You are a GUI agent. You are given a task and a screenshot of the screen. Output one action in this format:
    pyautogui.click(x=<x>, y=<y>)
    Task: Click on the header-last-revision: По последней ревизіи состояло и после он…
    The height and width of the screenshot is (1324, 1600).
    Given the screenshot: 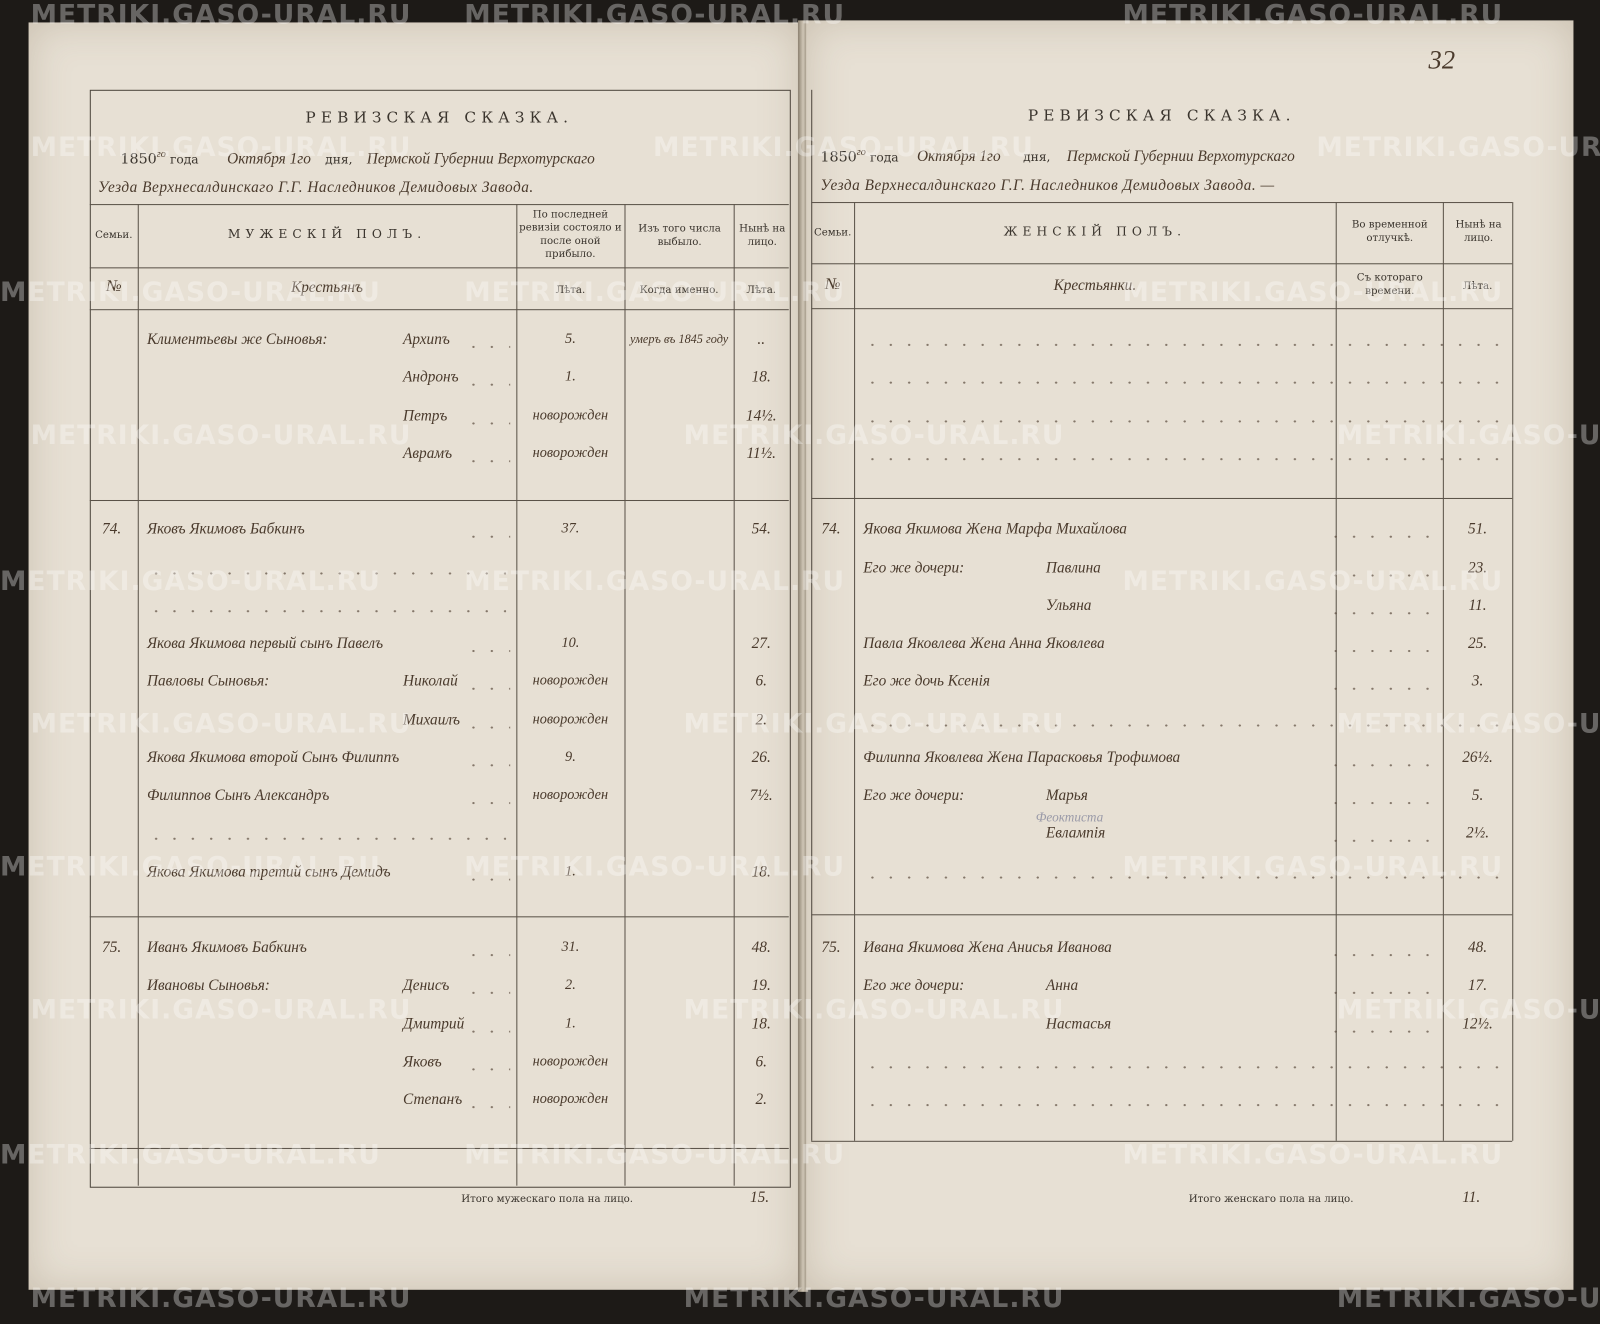 What is the action you would take?
    pyautogui.click(x=570, y=235)
    